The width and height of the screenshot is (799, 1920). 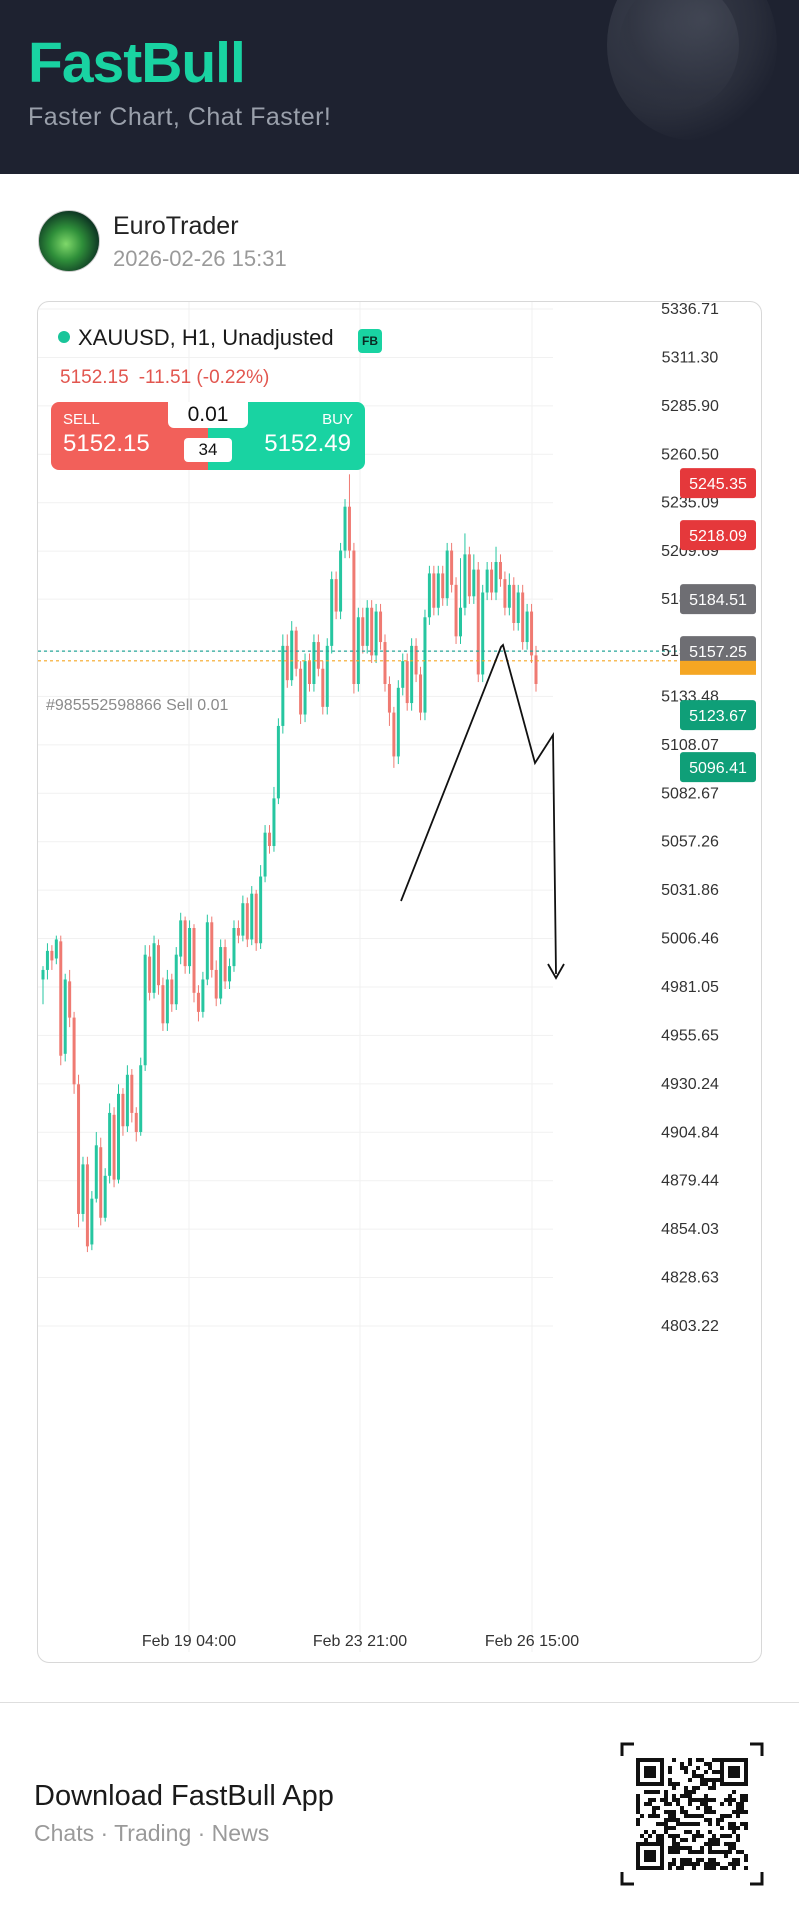 I want to click on qr-code-icon, so click(x=692, y=1814).